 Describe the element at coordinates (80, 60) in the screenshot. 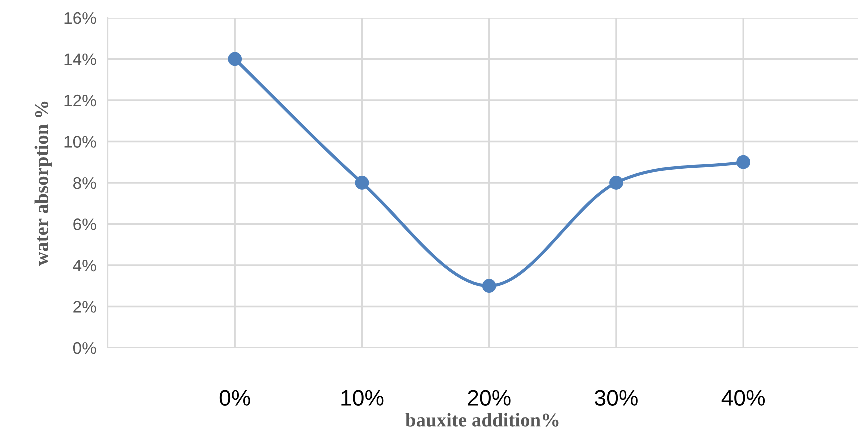

I see `y-tick-label: 14%` at that location.